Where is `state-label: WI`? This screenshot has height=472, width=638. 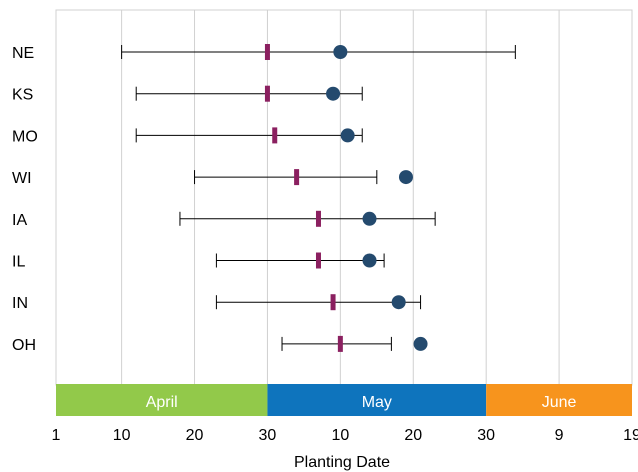
state-label: WI is located at coordinates (22, 178).